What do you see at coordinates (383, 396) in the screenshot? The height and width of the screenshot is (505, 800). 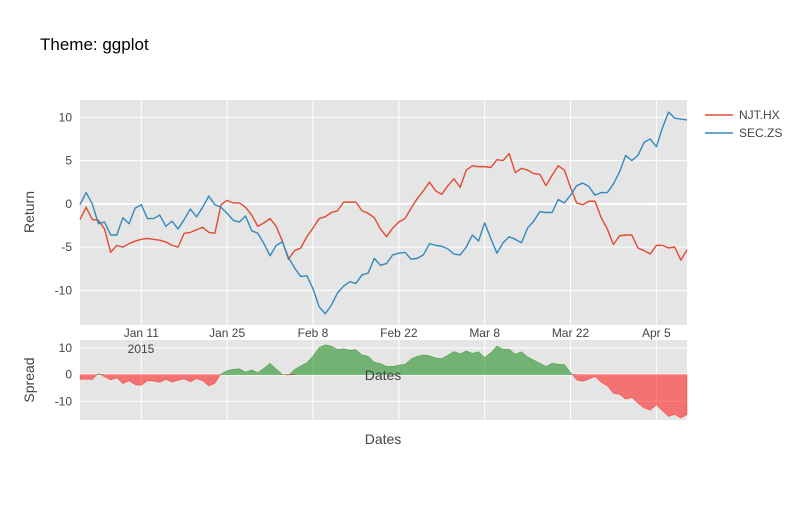 I see `spread-negative-area` at bounding box center [383, 396].